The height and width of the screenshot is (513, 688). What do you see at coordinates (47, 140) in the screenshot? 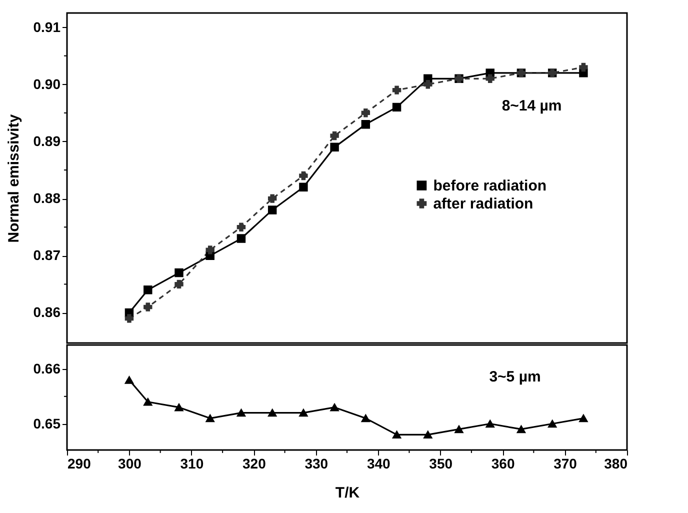
I see `y-tick-label: 0.89` at bounding box center [47, 140].